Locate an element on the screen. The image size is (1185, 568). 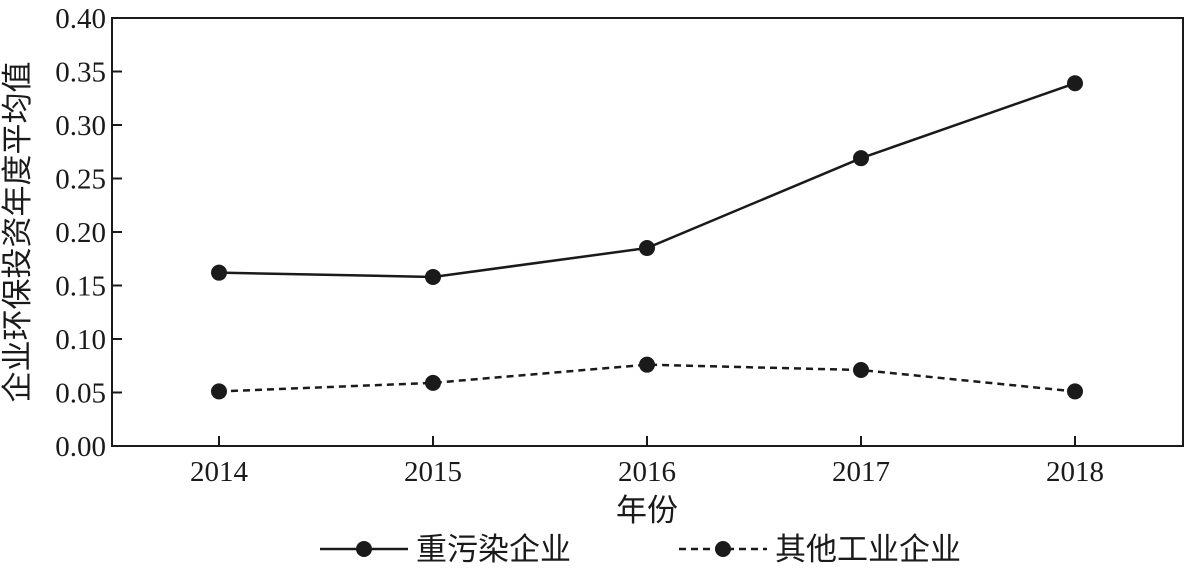
y-tick-label: 0.25 is located at coordinates (80, 180).